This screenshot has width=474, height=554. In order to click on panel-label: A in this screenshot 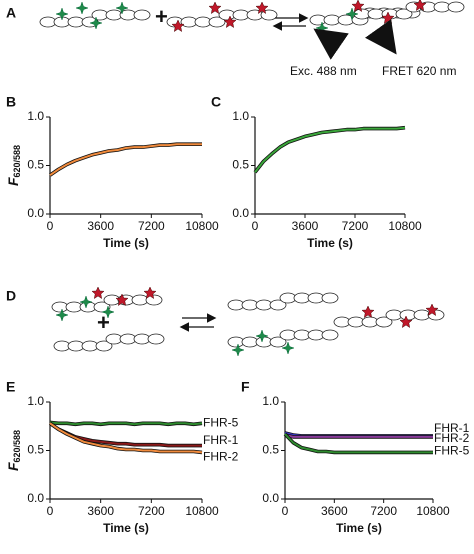, I will do `click(11, 13)`.